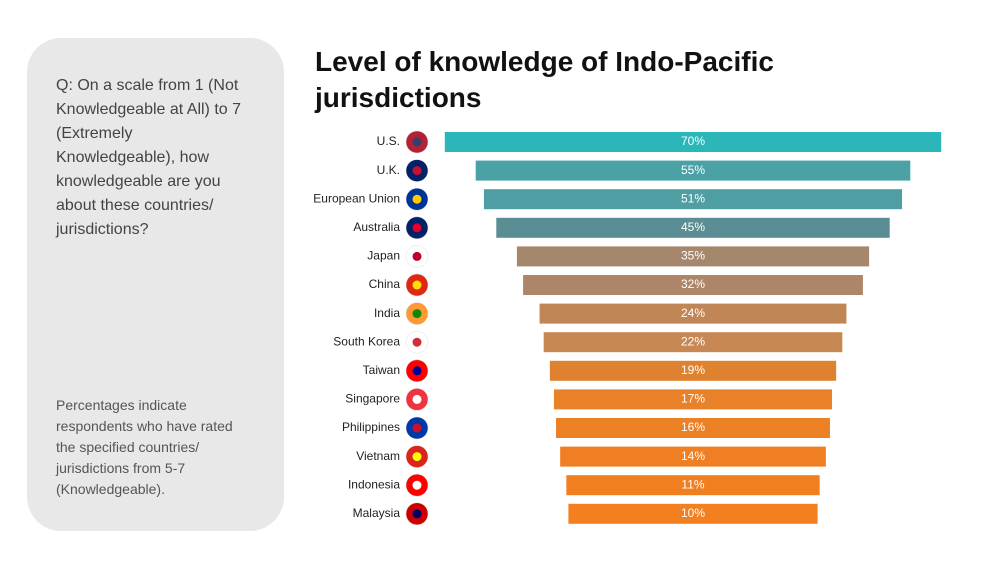  I want to click on value-label: 24%, so click(693, 313).